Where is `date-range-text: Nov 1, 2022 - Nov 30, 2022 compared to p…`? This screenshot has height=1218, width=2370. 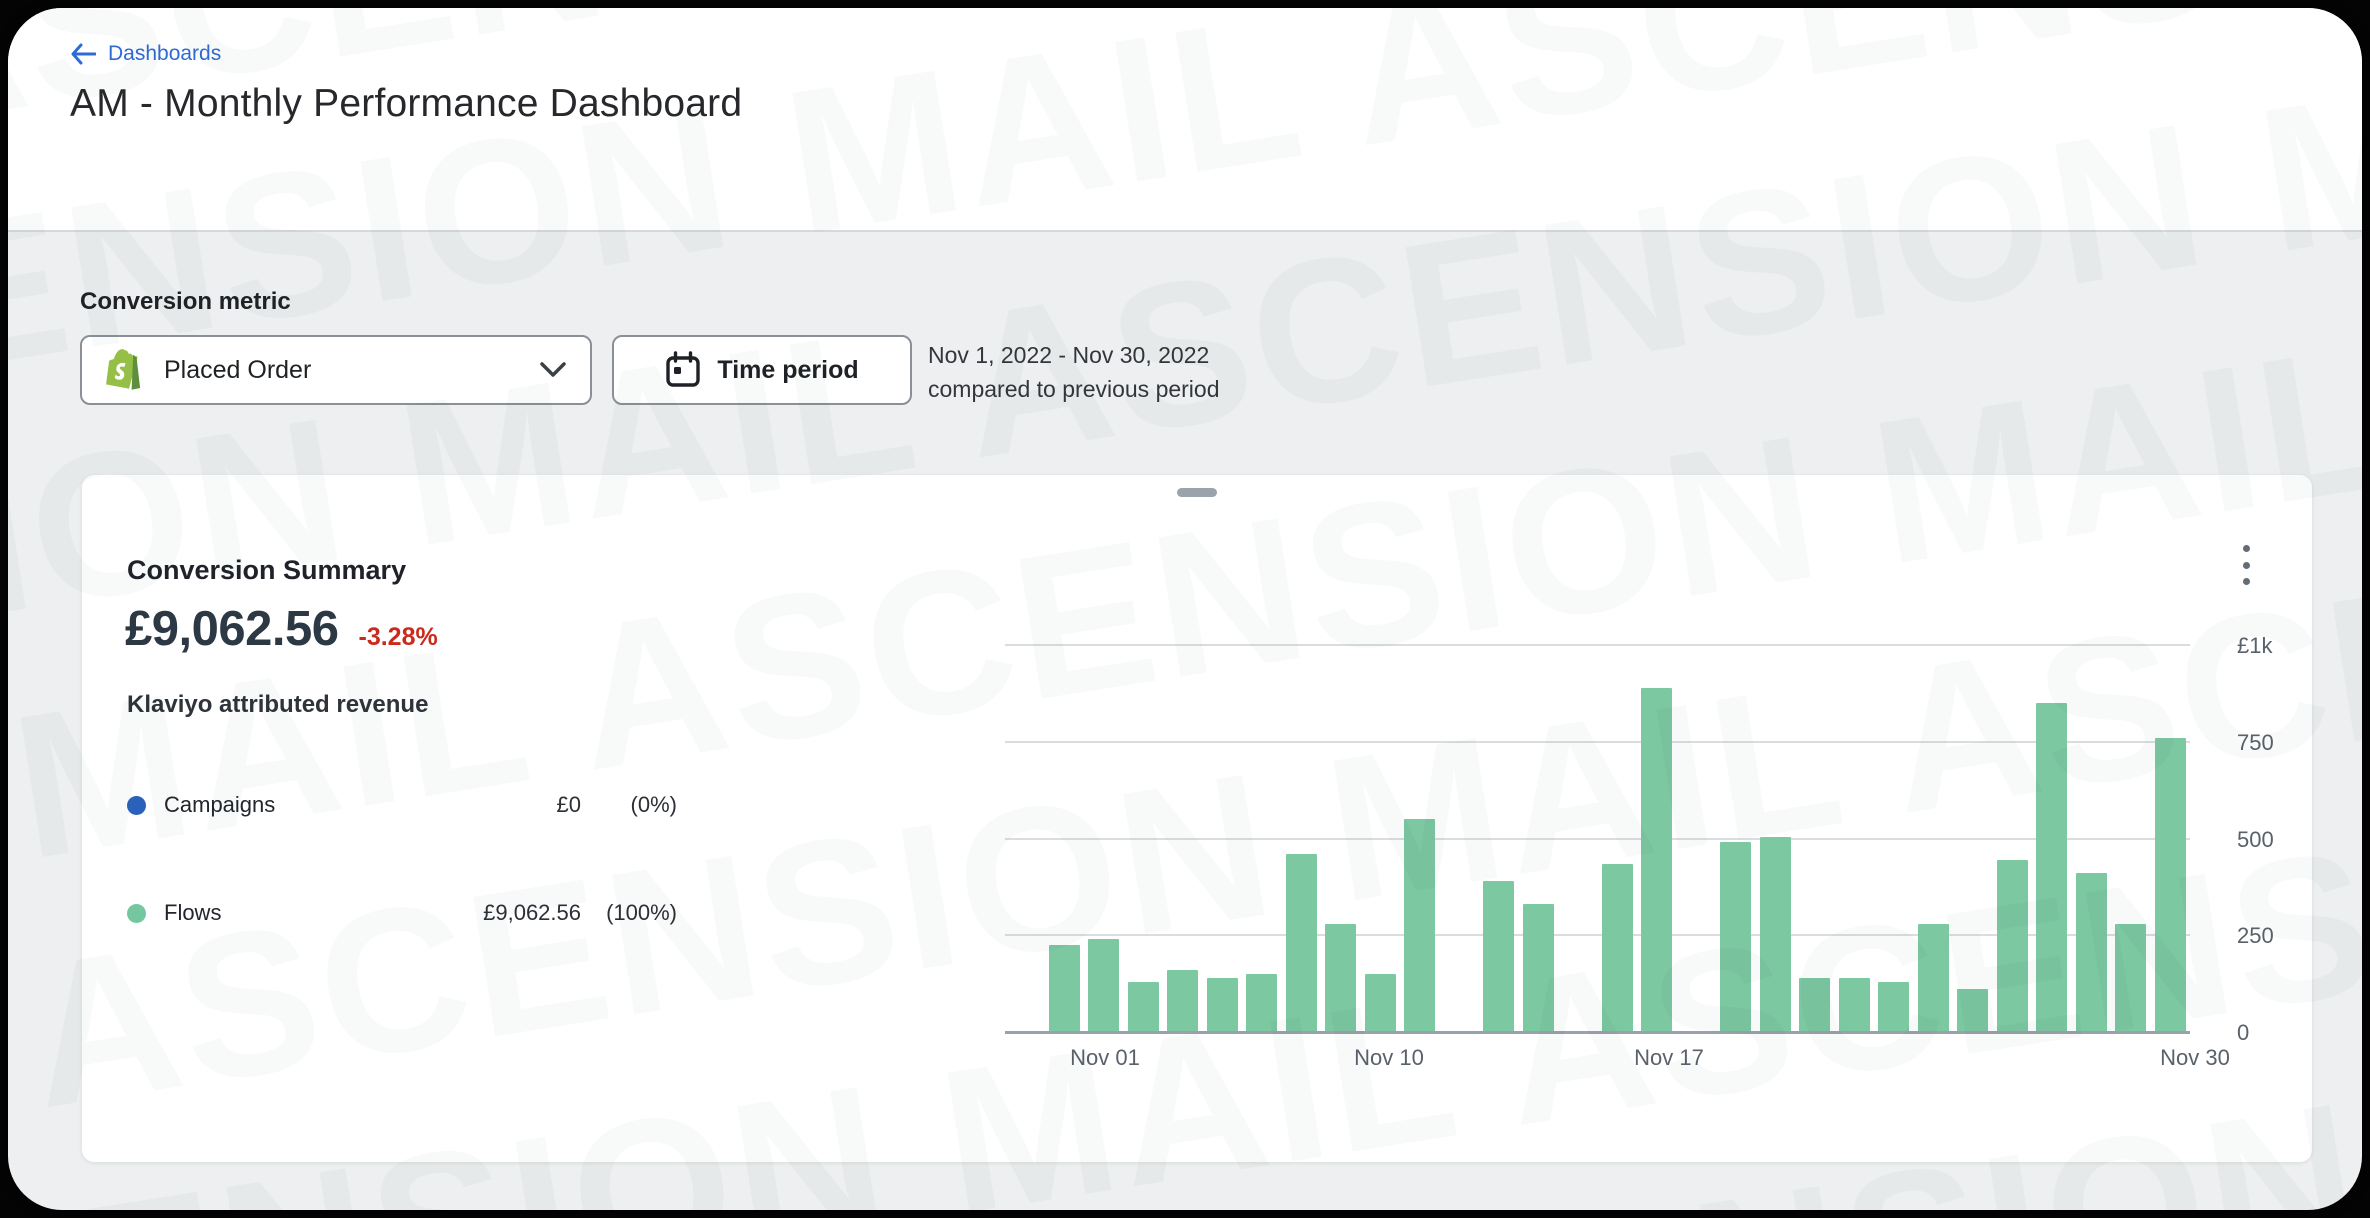 date-range-text: Nov 1, 2022 - Nov 30, 2022 compared to p… is located at coordinates (1074, 372).